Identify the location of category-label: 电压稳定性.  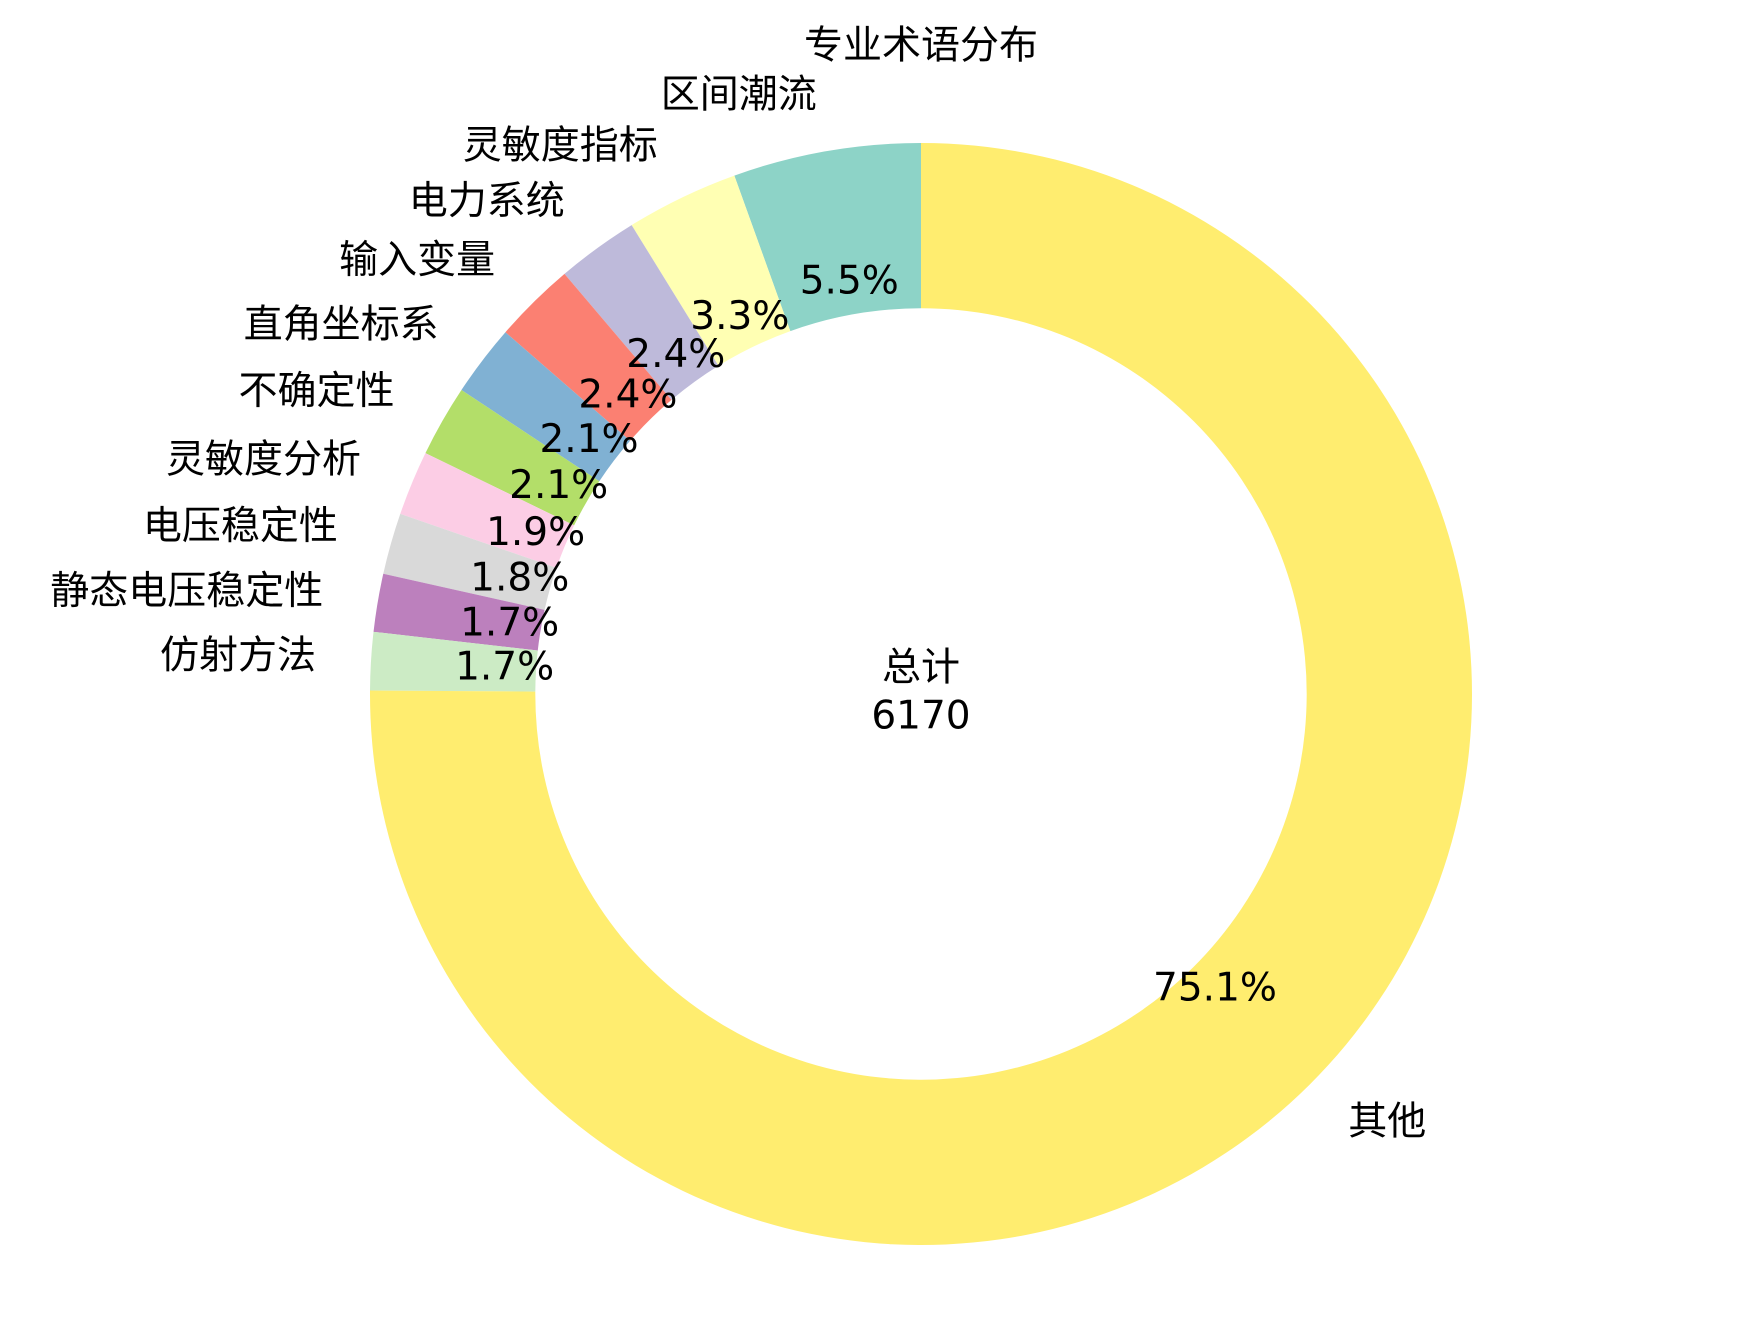
(240, 526).